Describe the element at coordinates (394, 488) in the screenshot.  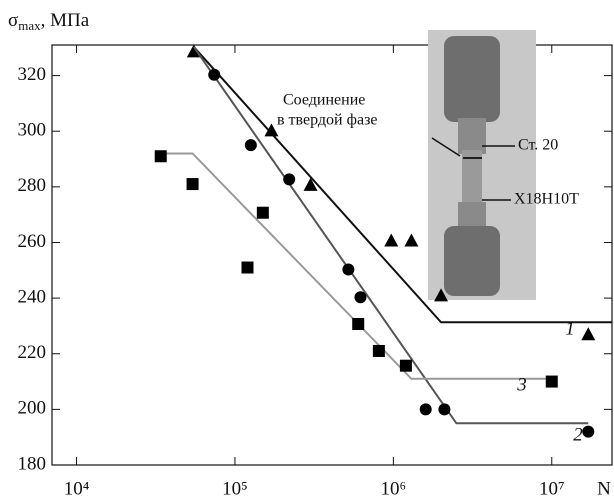
I see `x-tick-label: 10⁶` at that location.